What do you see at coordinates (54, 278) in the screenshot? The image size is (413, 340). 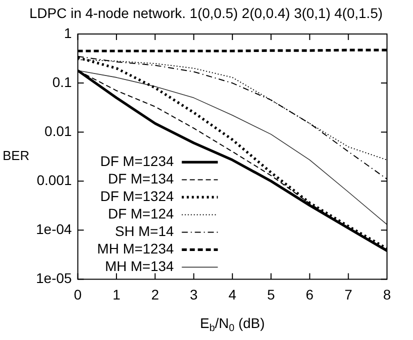 I see `y-tick-label: 1e-05` at bounding box center [54, 278].